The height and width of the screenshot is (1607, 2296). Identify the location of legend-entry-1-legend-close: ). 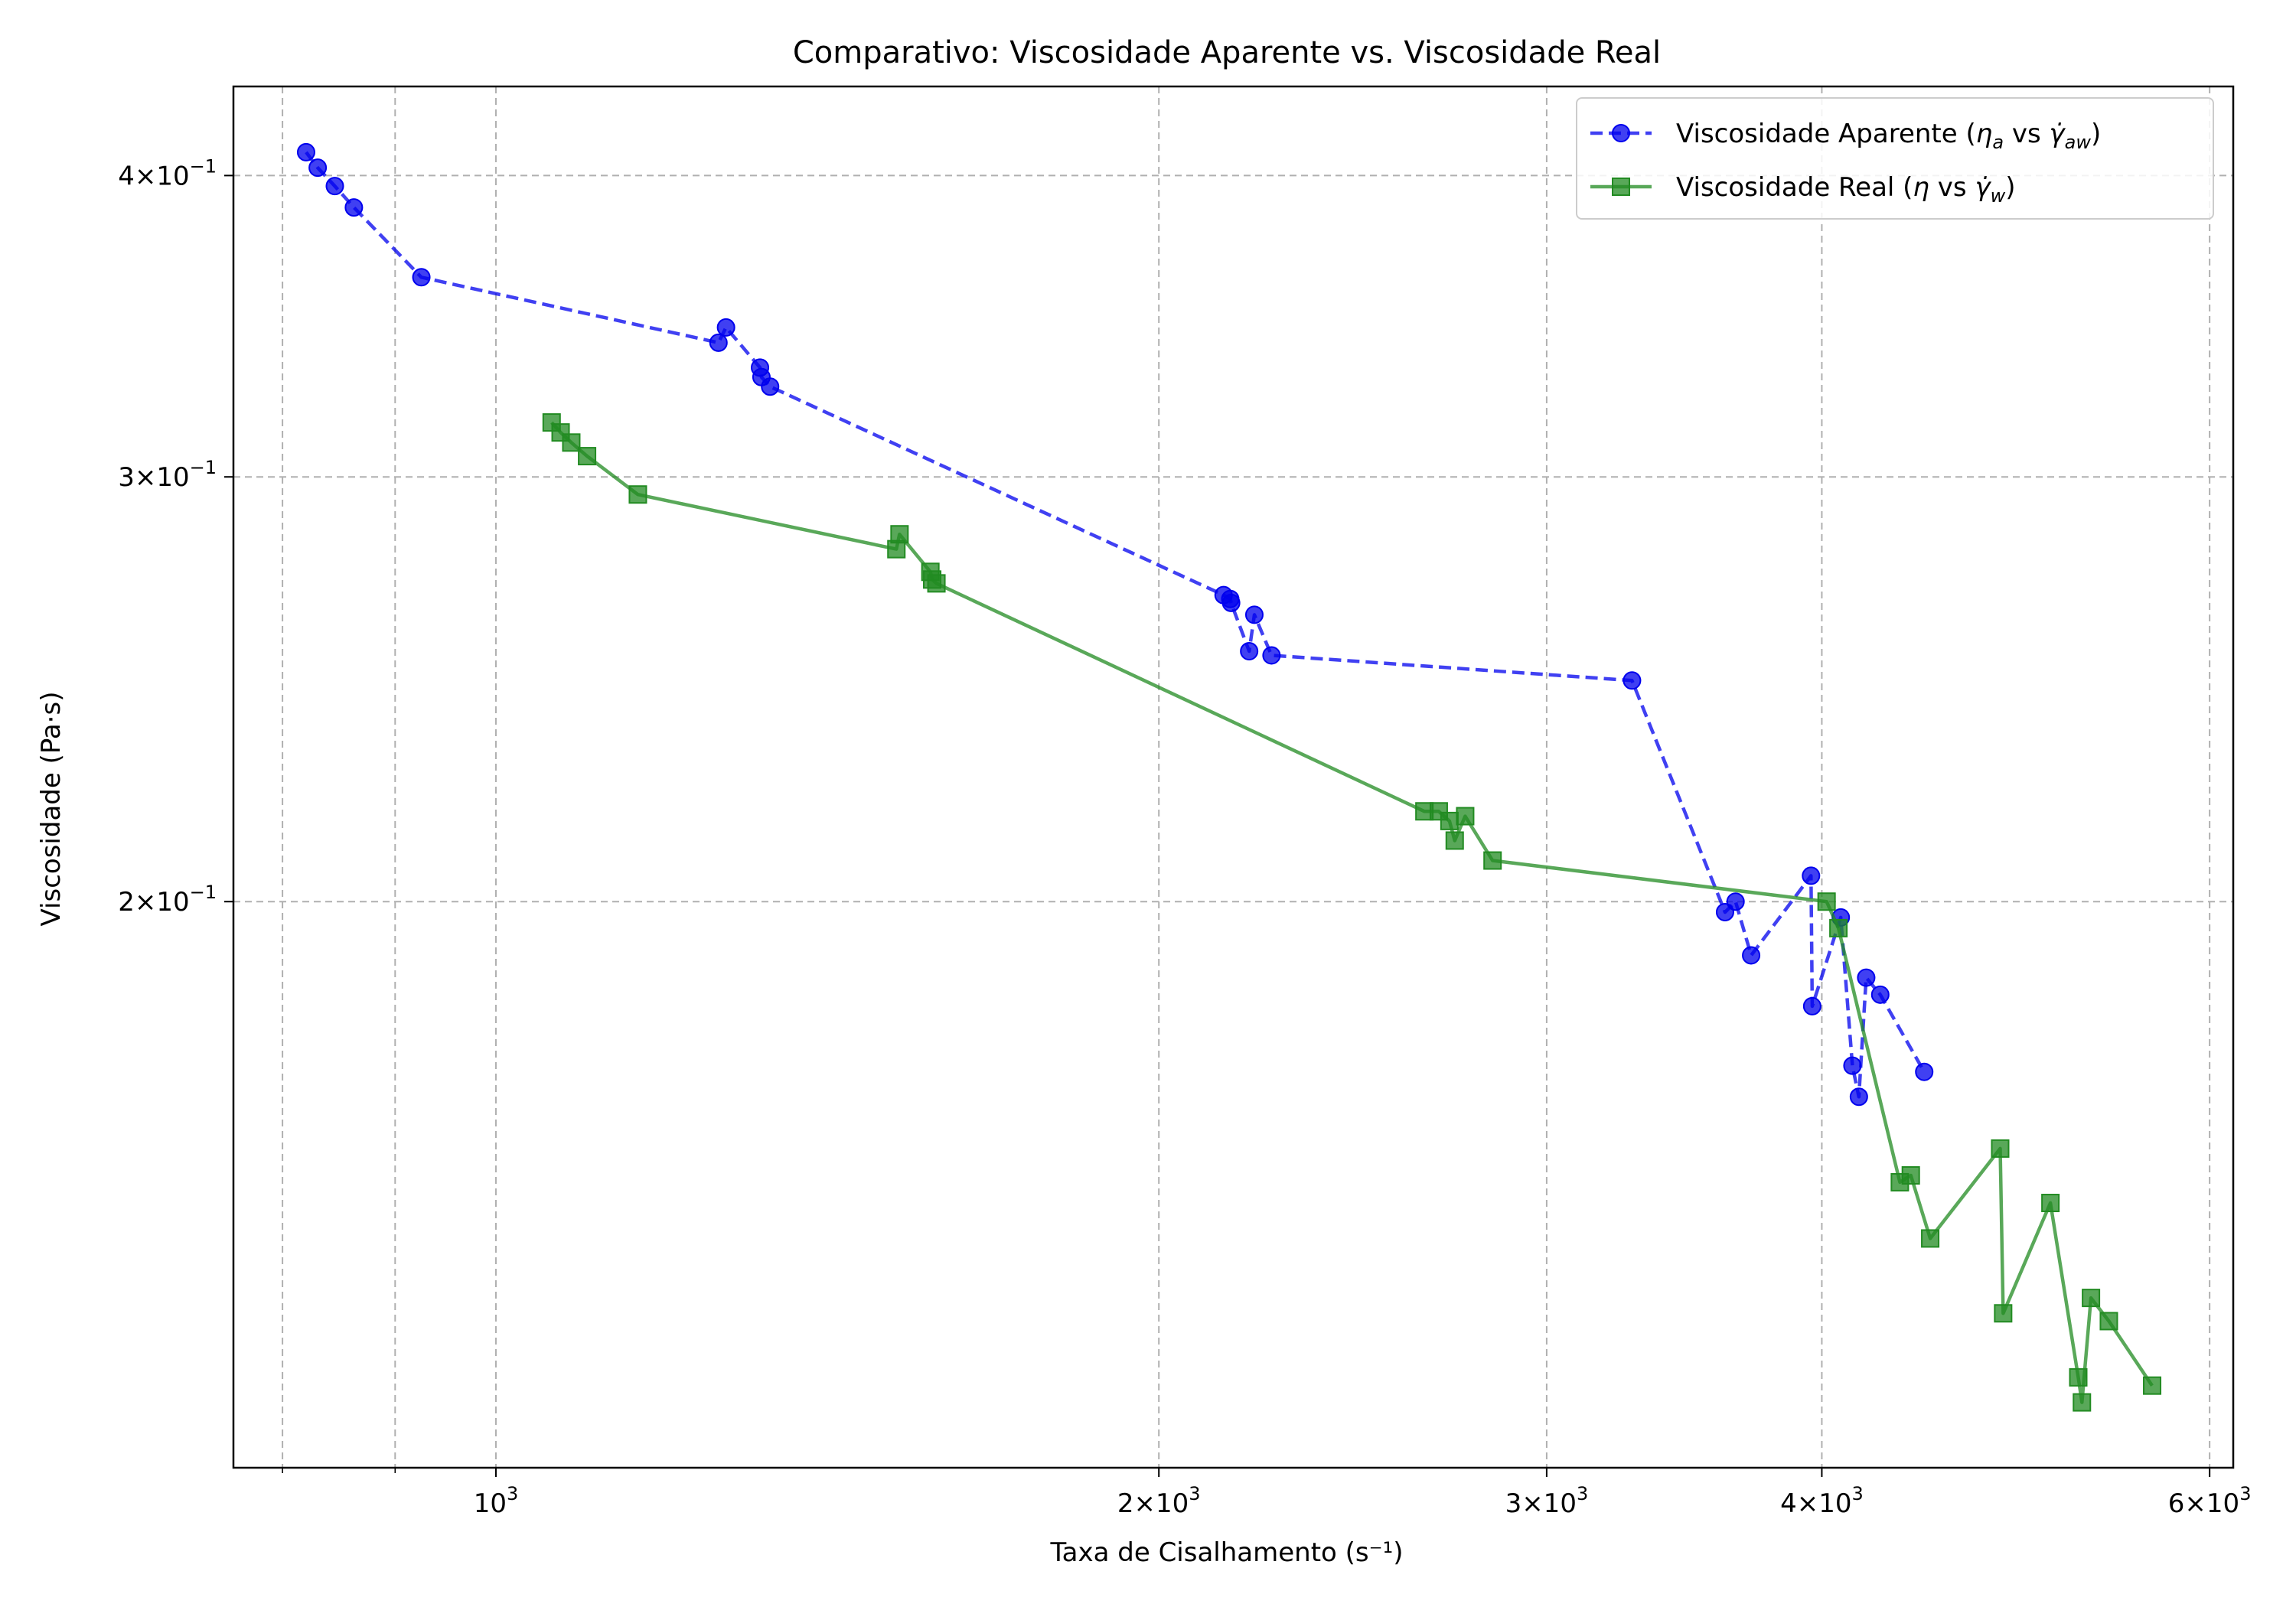
(2010, 187).